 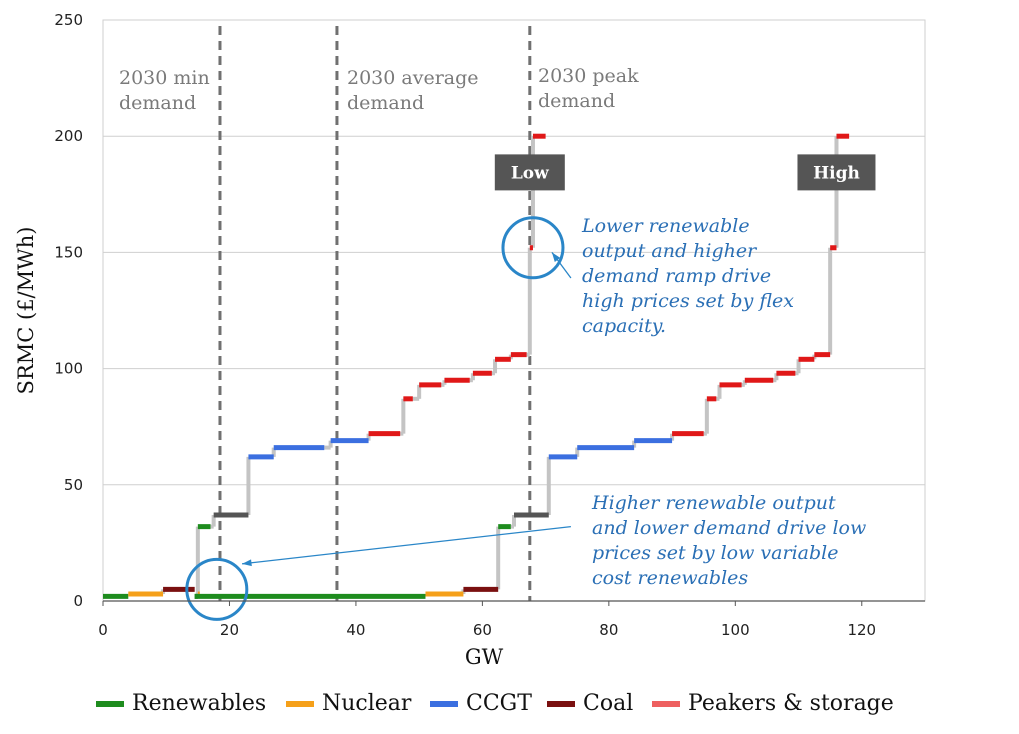 What do you see at coordinates (229, 630) in the screenshot?
I see `x-tick-label: 20` at bounding box center [229, 630].